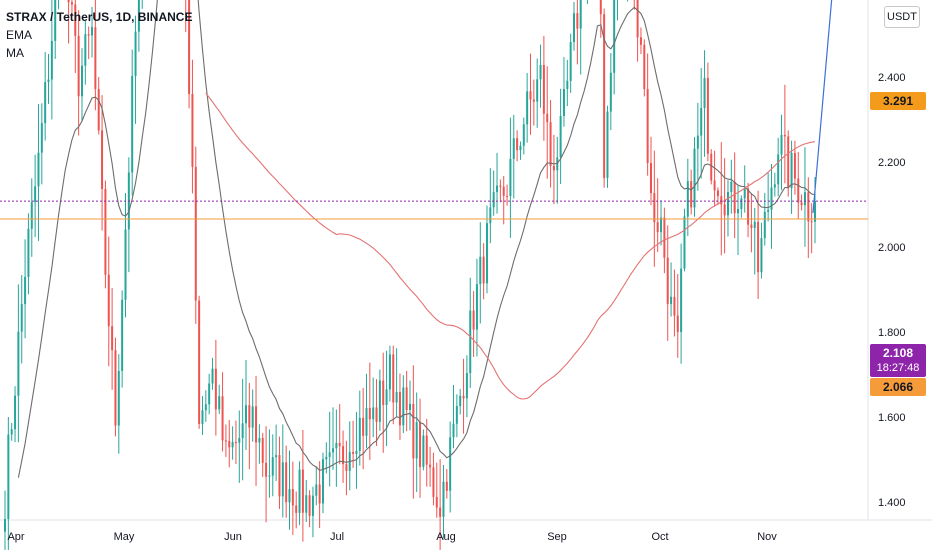  I want to click on chart-legend: STRAX / TetherUS, 1D, BINANCE EMA MA, so click(99, 35).